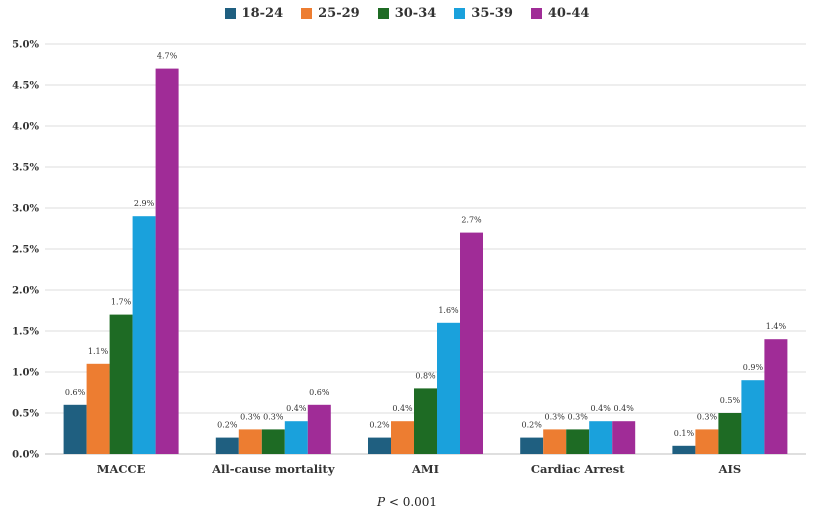  I want to click on y-tick-label: 3.0%, so click(25, 209).